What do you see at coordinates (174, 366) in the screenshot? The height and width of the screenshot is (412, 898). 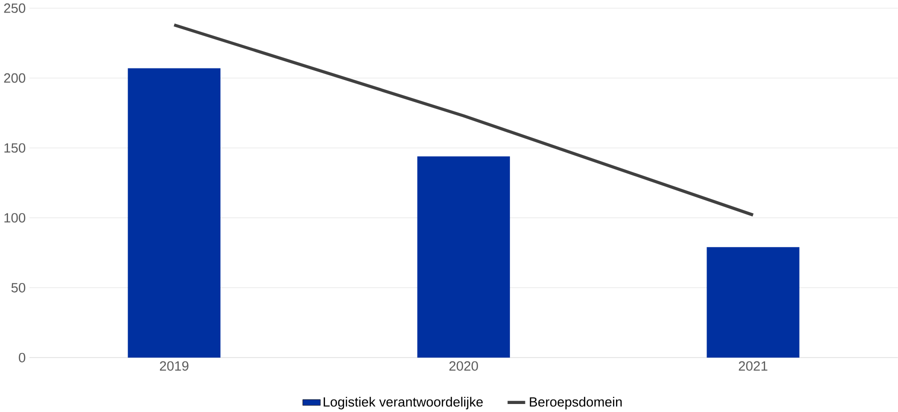 I see `x-tick-label: 2019` at bounding box center [174, 366].